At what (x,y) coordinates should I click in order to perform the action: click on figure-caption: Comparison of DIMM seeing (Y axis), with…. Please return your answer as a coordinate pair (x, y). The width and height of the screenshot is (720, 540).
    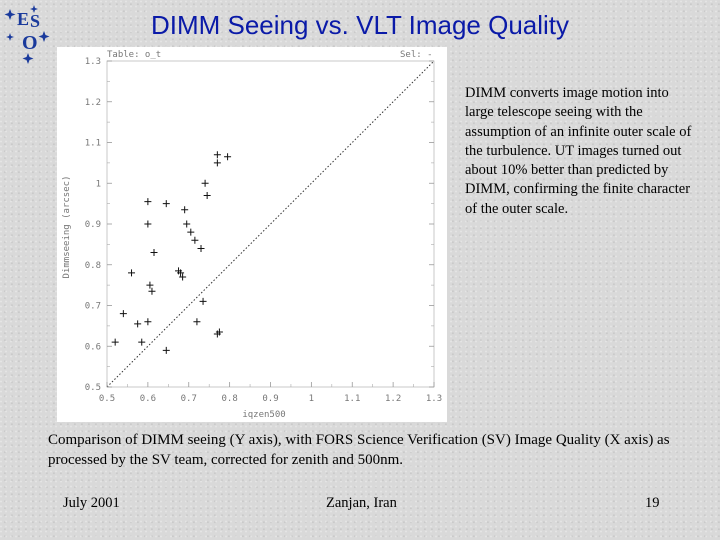
    Looking at the image, I should click on (359, 450).